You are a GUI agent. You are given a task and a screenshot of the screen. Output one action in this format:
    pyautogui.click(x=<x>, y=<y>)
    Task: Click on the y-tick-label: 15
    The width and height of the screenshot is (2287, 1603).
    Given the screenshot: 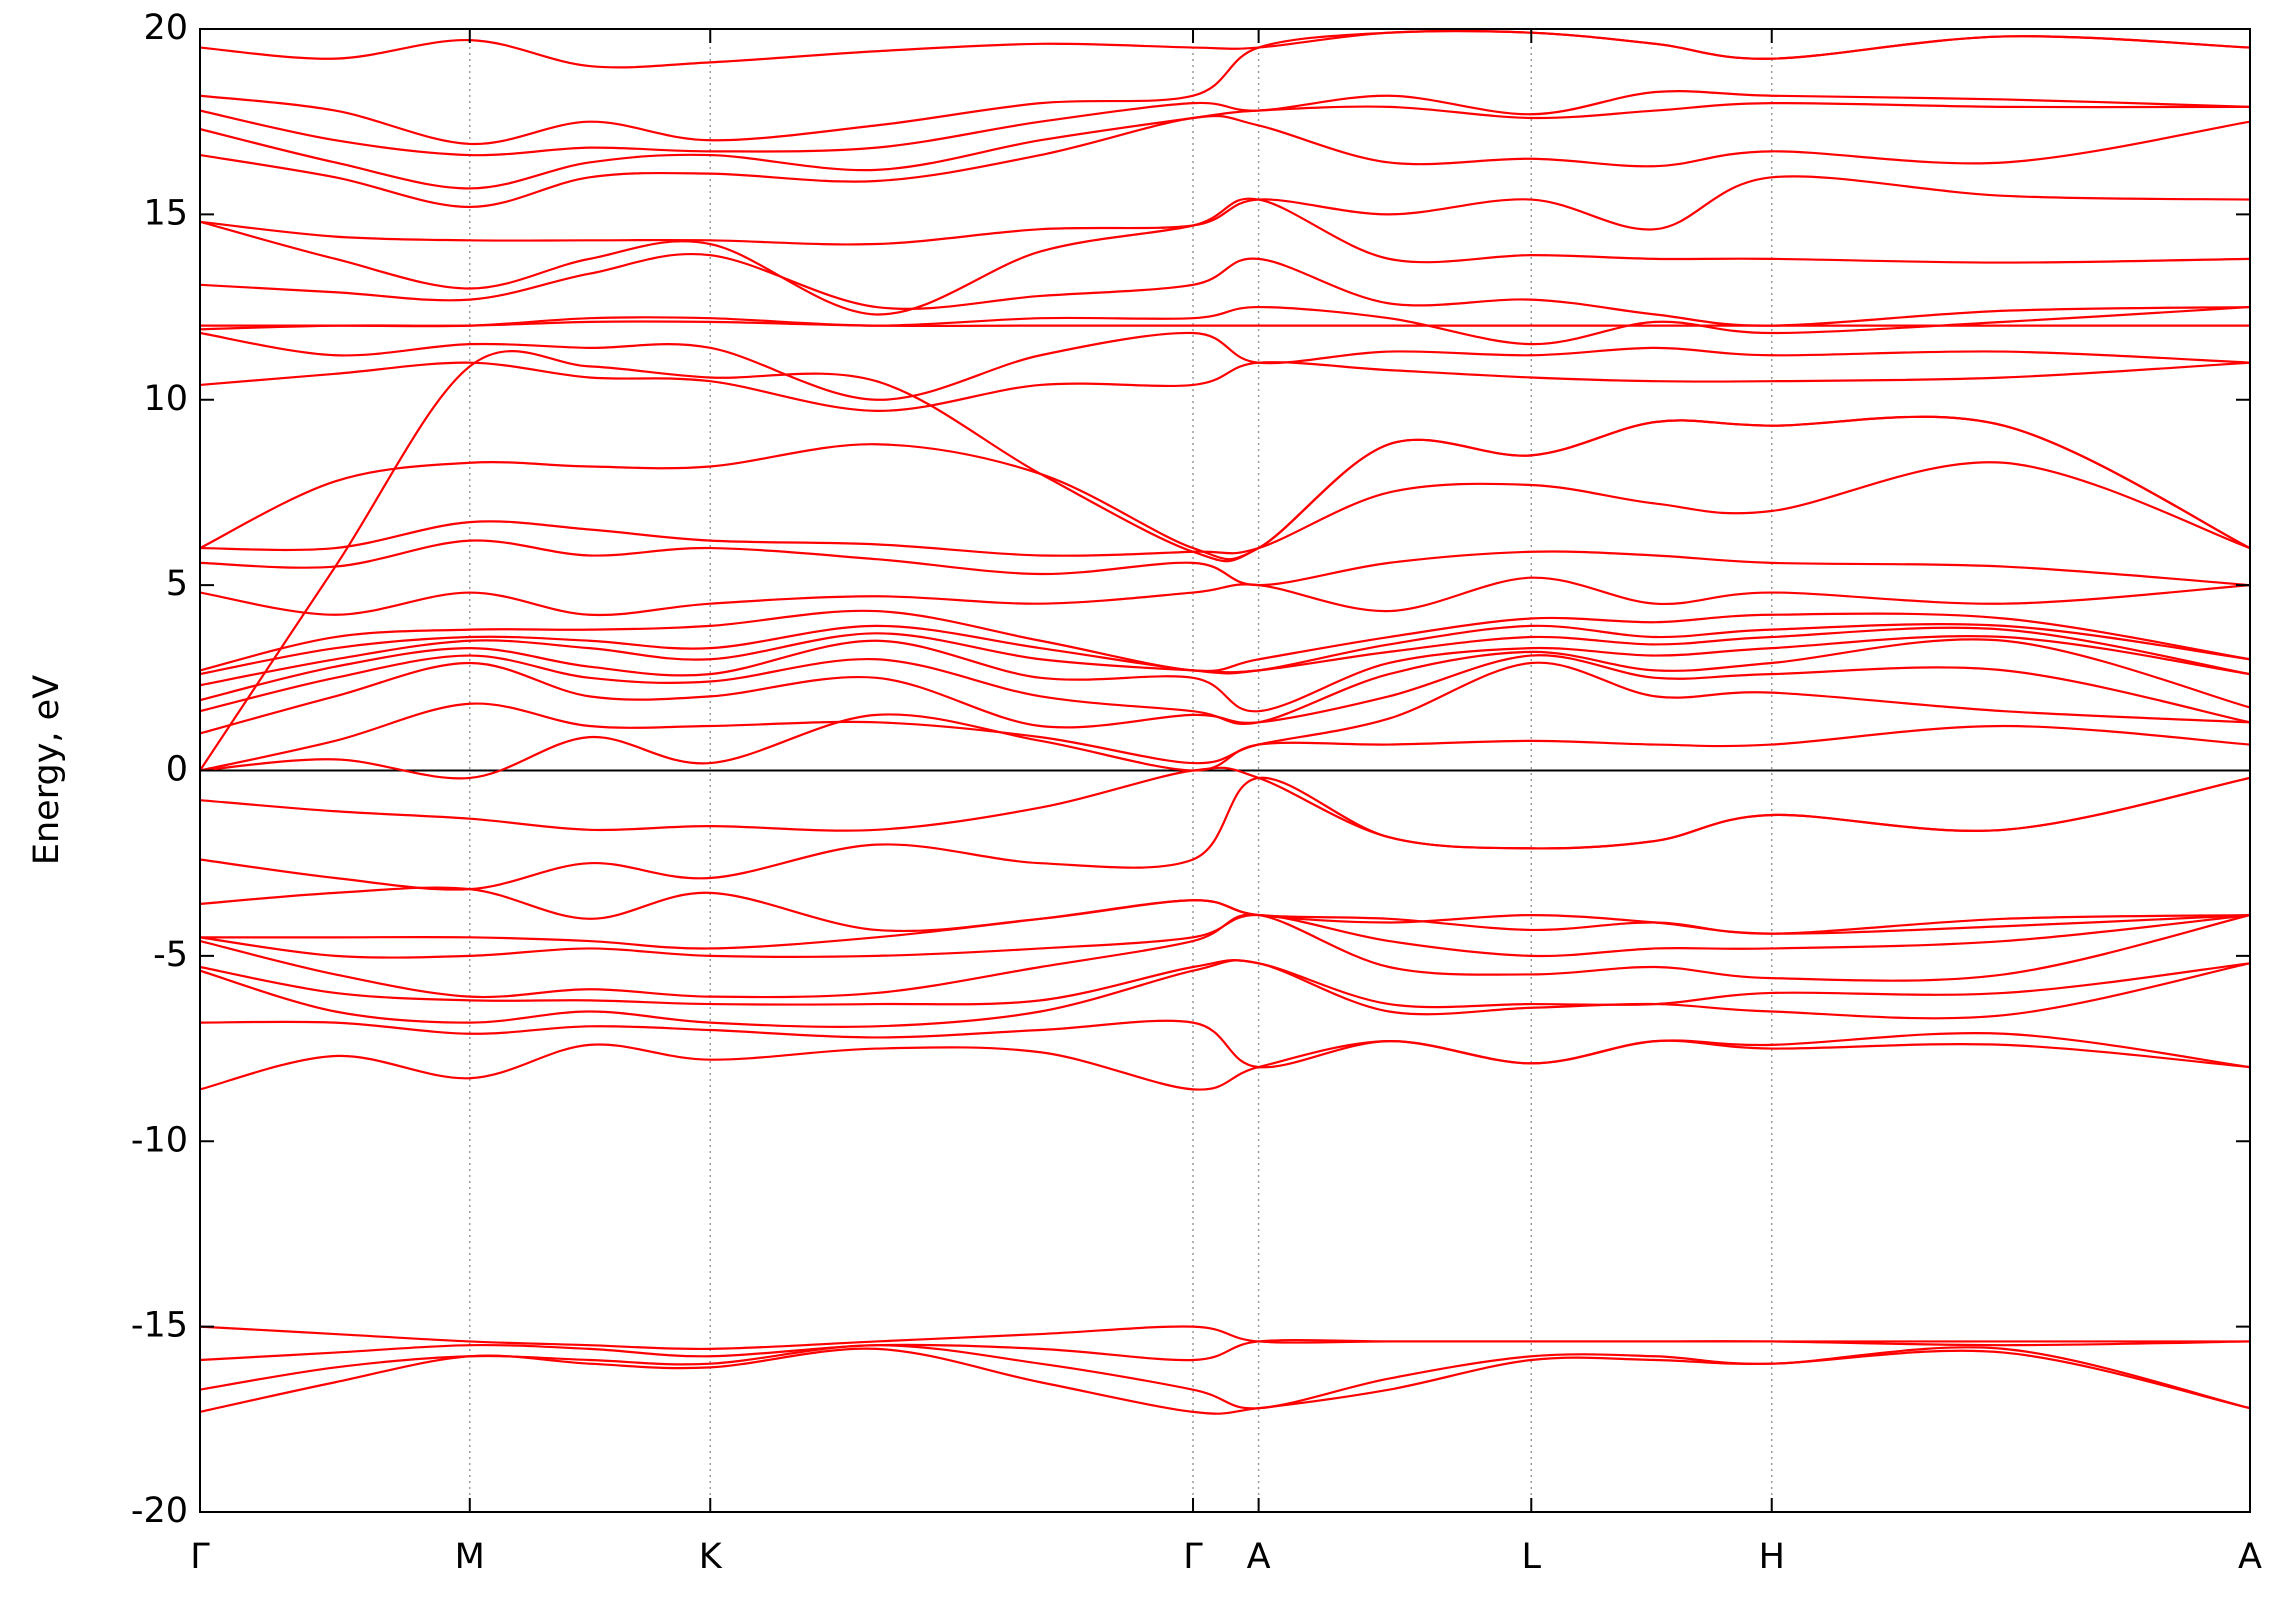 What is the action you would take?
    pyautogui.click(x=165, y=213)
    